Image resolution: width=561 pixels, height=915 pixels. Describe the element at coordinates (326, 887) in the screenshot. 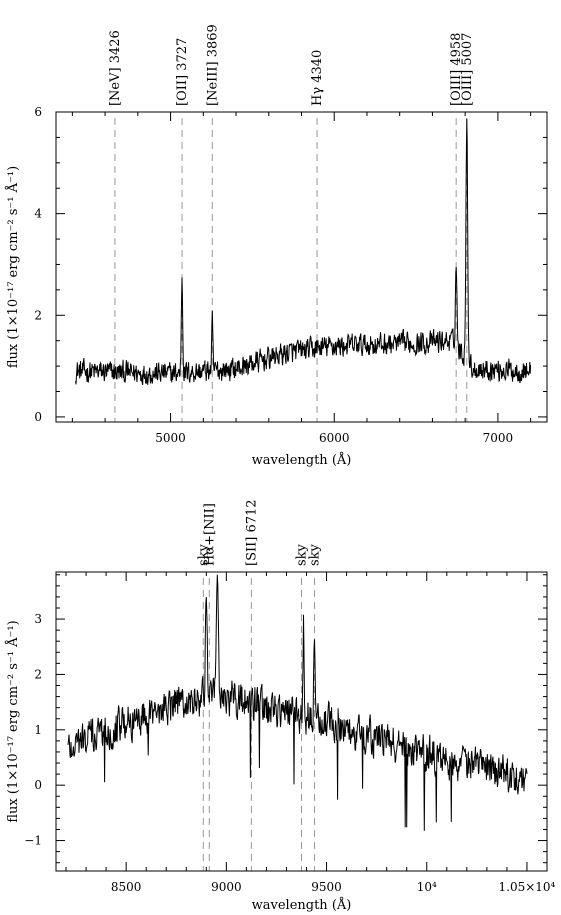

I see `x-tick-label: 9500` at that location.